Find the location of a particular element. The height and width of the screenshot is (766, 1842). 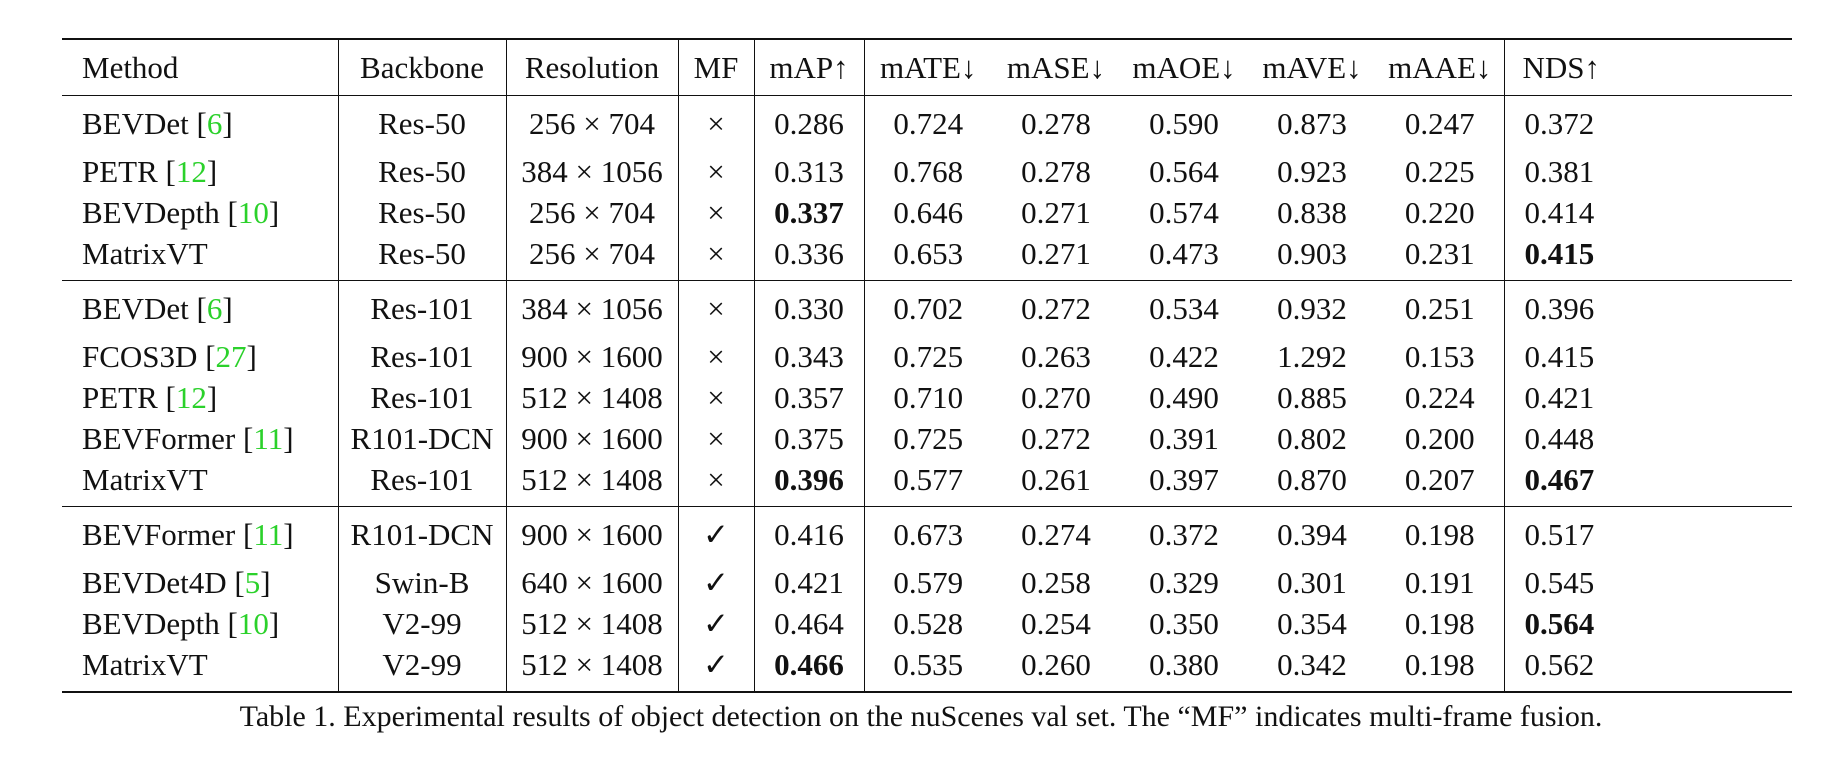

cell-maae: 0.198 is located at coordinates (1440, 623).